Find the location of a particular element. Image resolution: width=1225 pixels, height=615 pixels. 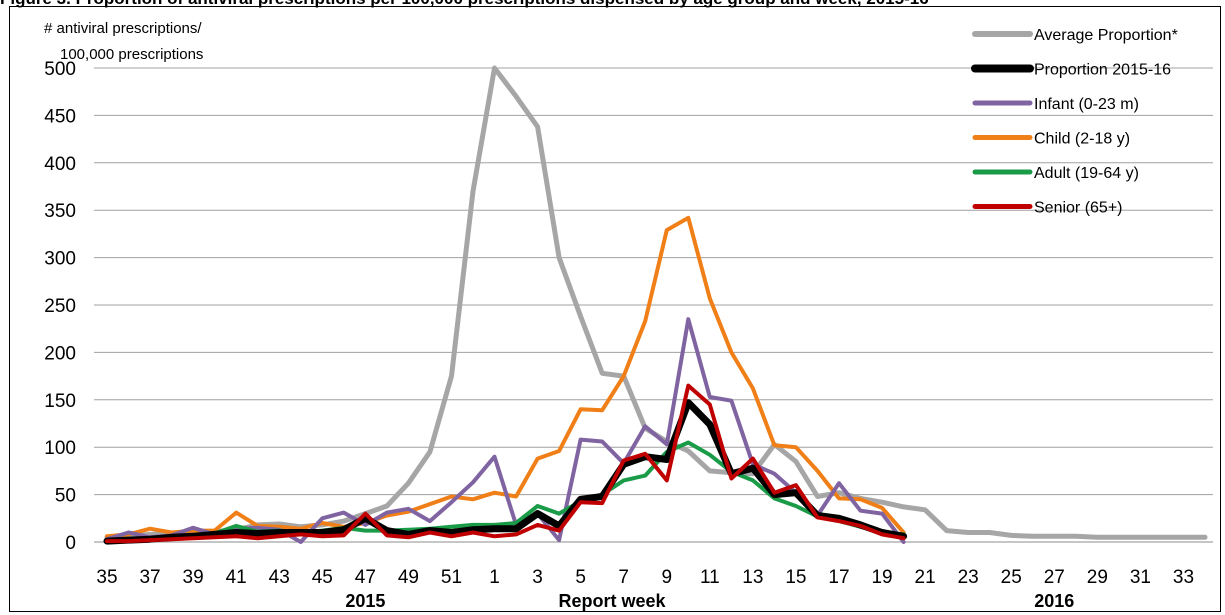

y-tick-100: 100 is located at coordinates (60, 448).